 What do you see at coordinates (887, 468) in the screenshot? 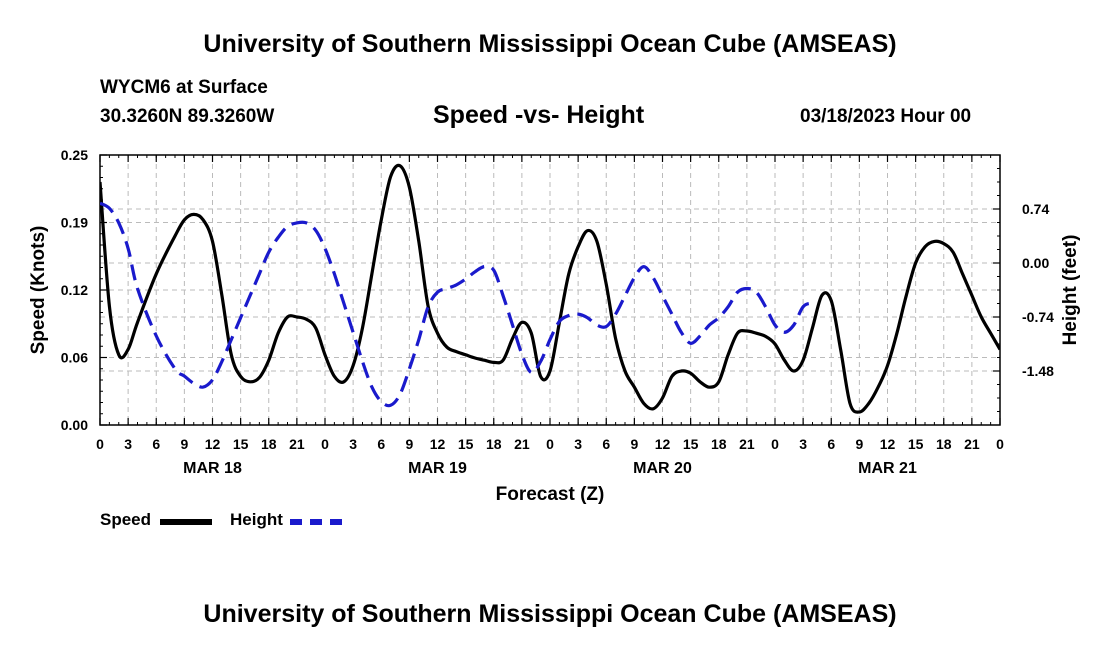
I see `date-label: MAR 21` at bounding box center [887, 468].